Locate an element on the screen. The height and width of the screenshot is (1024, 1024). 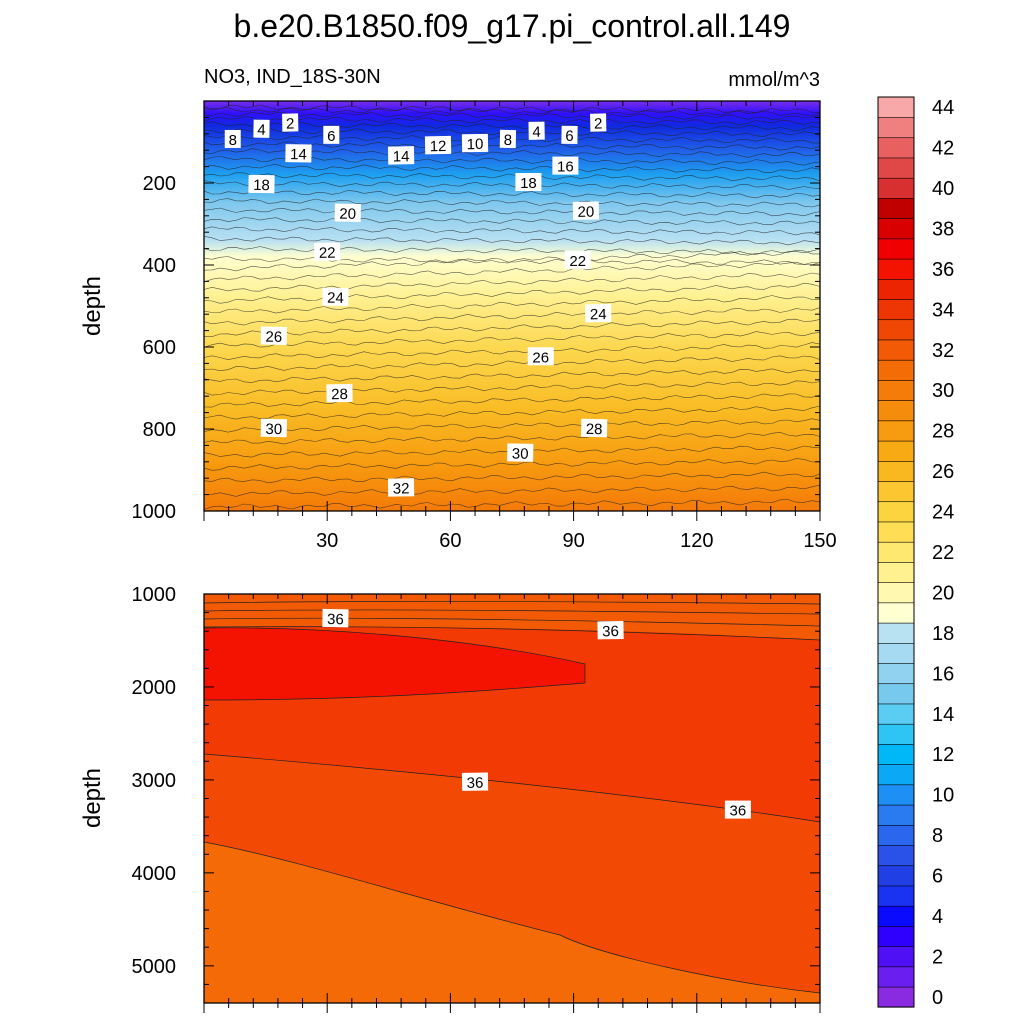
lower-bottom-band is located at coordinates (512, 922).